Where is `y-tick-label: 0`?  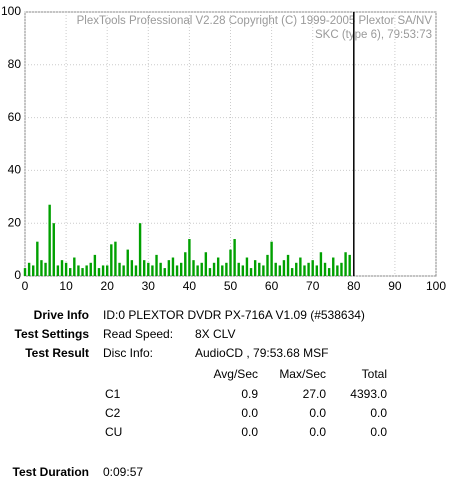 y-tick-label: 0 is located at coordinates (17, 275).